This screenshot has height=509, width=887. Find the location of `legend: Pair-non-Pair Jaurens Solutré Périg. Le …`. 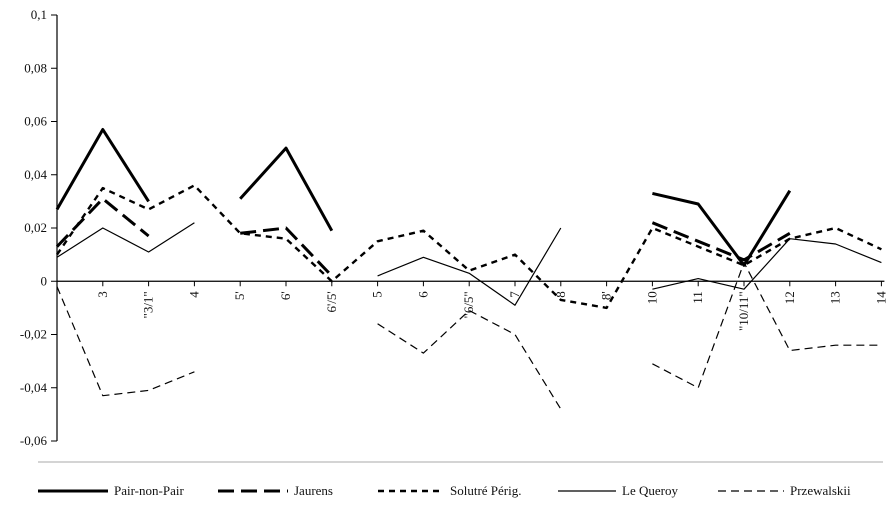

legend: Pair-non-Pair Jaurens Solutré Périg. Le … is located at coordinates (460, 491).